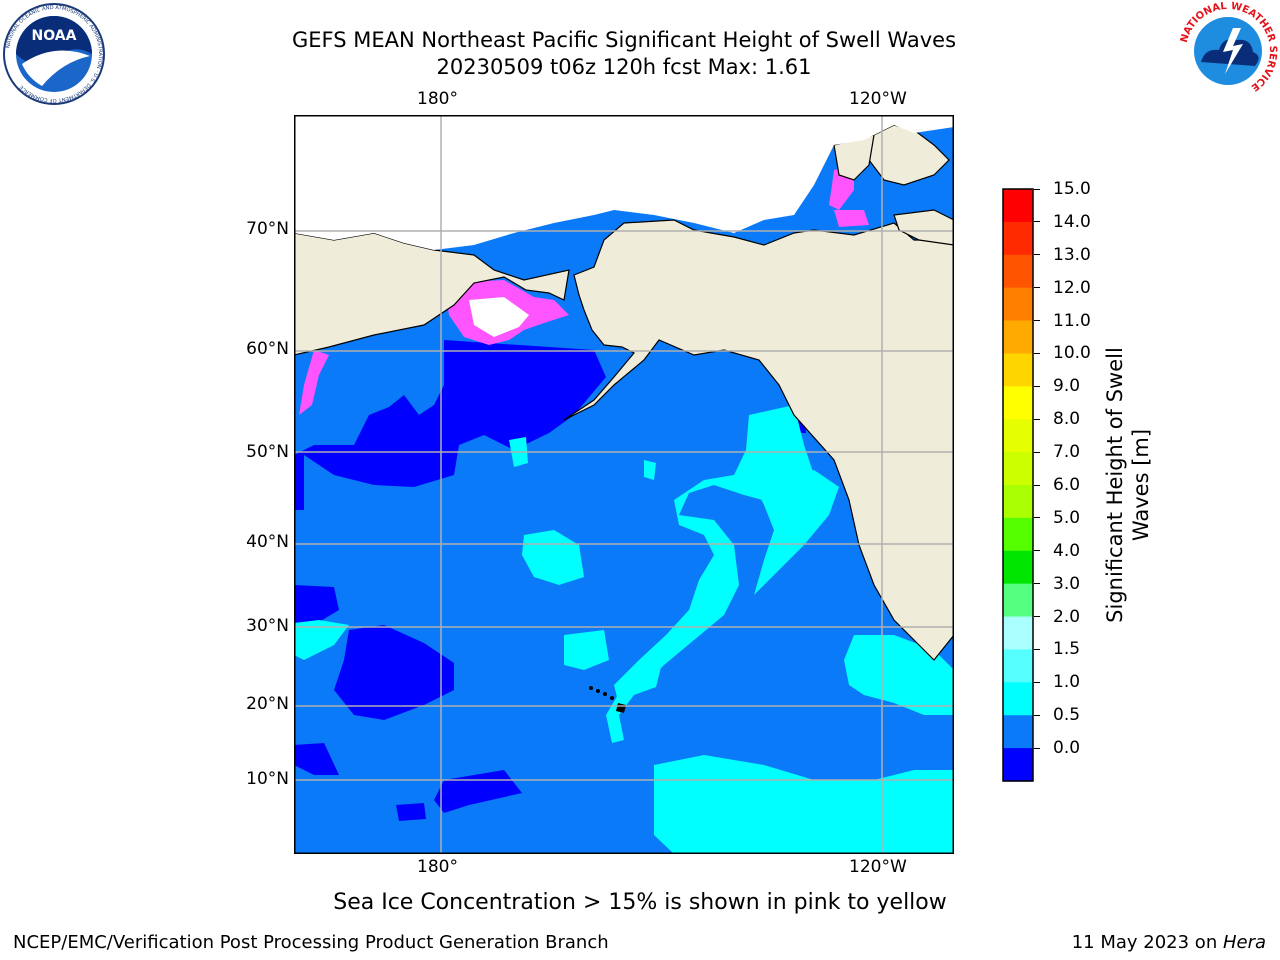 This screenshot has width=1280, height=960. What do you see at coordinates (267, 349) in the screenshot?
I see `lat-label-60n: 60°N` at bounding box center [267, 349].